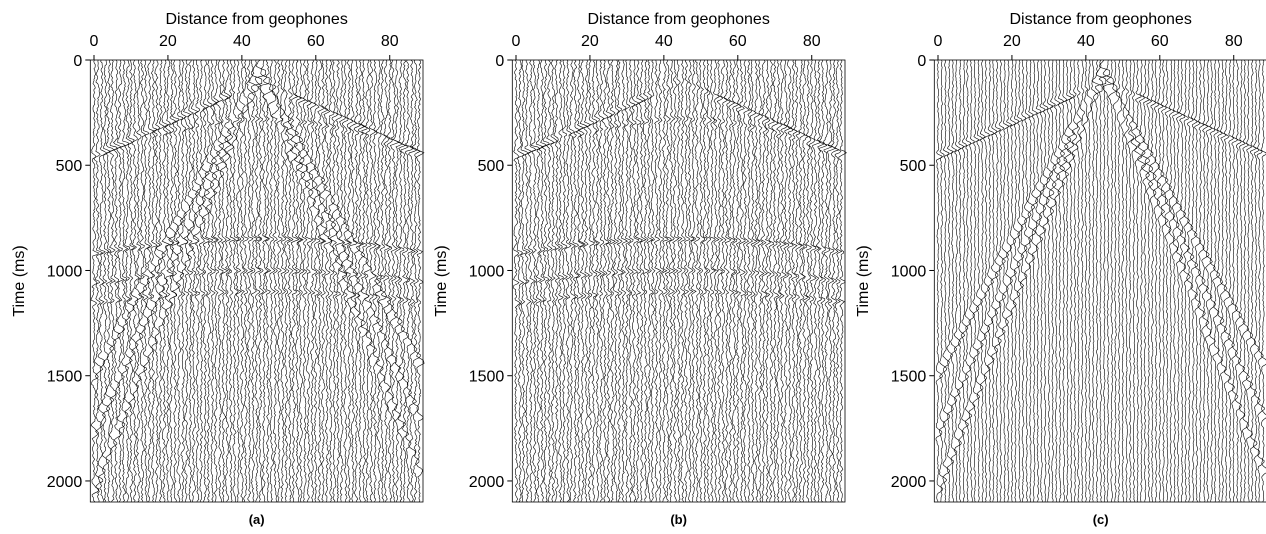 The width and height of the screenshot is (1266, 534). I want to click on x-tick-label: 80, so click(812, 41).